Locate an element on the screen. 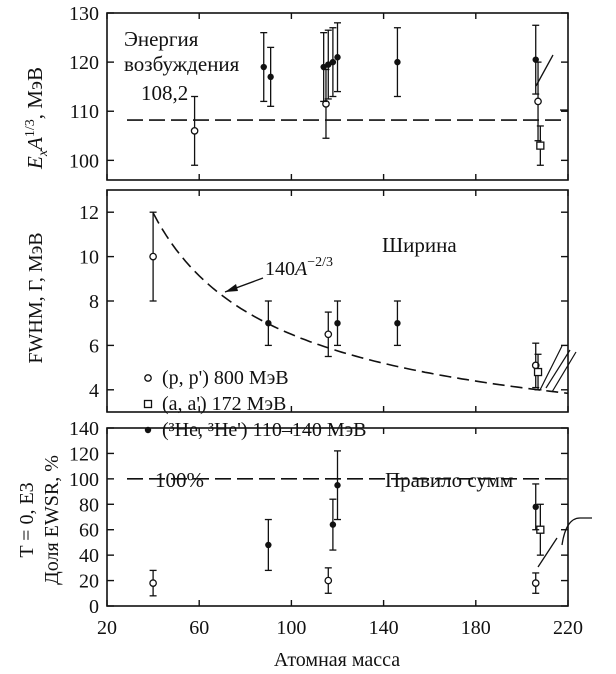 The height and width of the screenshot is (674, 616). x-axis: 20 60 100 140 180 220 is located at coordinates (340, 628).